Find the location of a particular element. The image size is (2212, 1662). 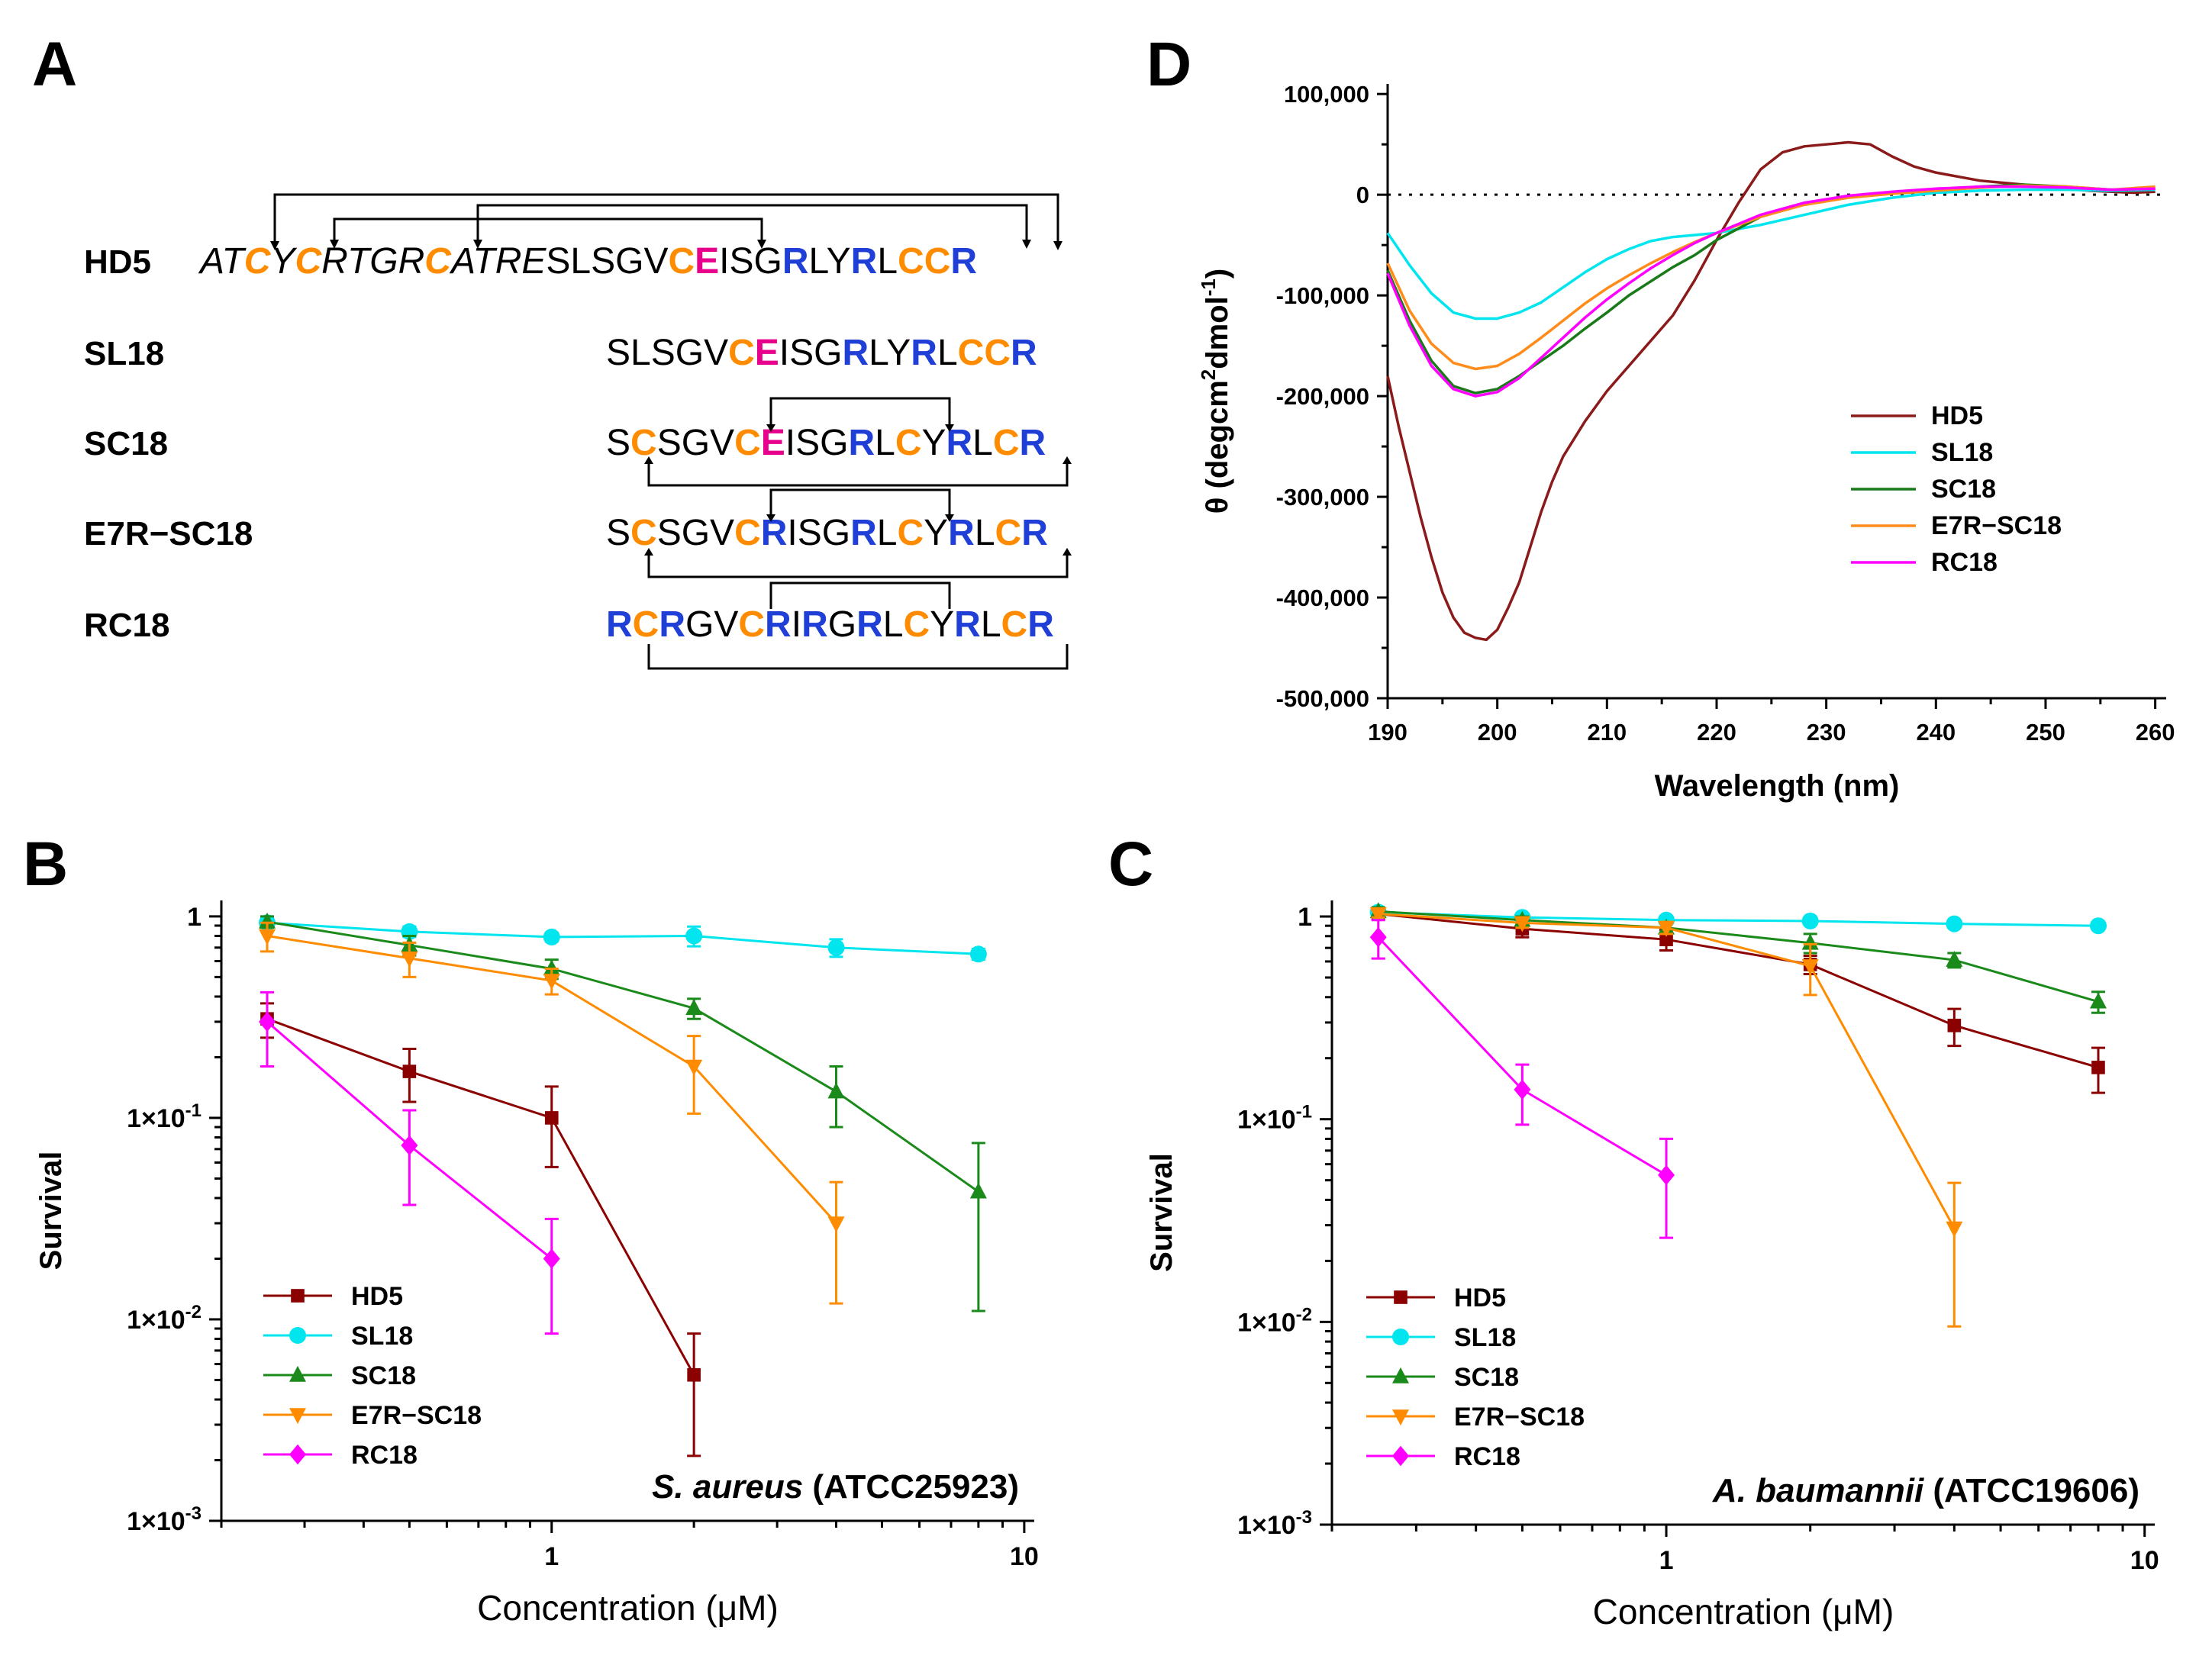

sequence-e7r-sc18: SCSGVCRISGRLCYRLCR is located at coordinates (827, 533).